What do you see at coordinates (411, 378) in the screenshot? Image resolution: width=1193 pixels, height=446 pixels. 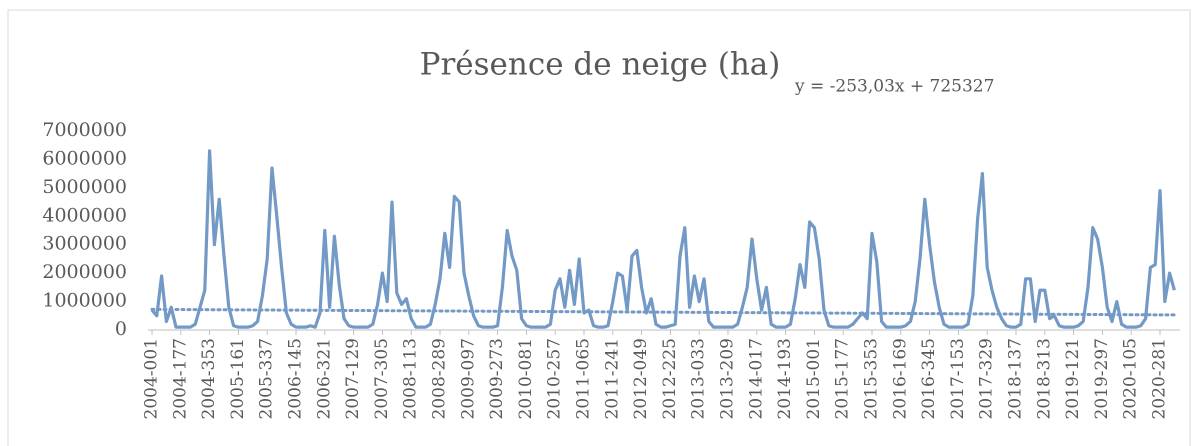 I see `x-tick-label: 2008-113` at bounding box center [411, 378].